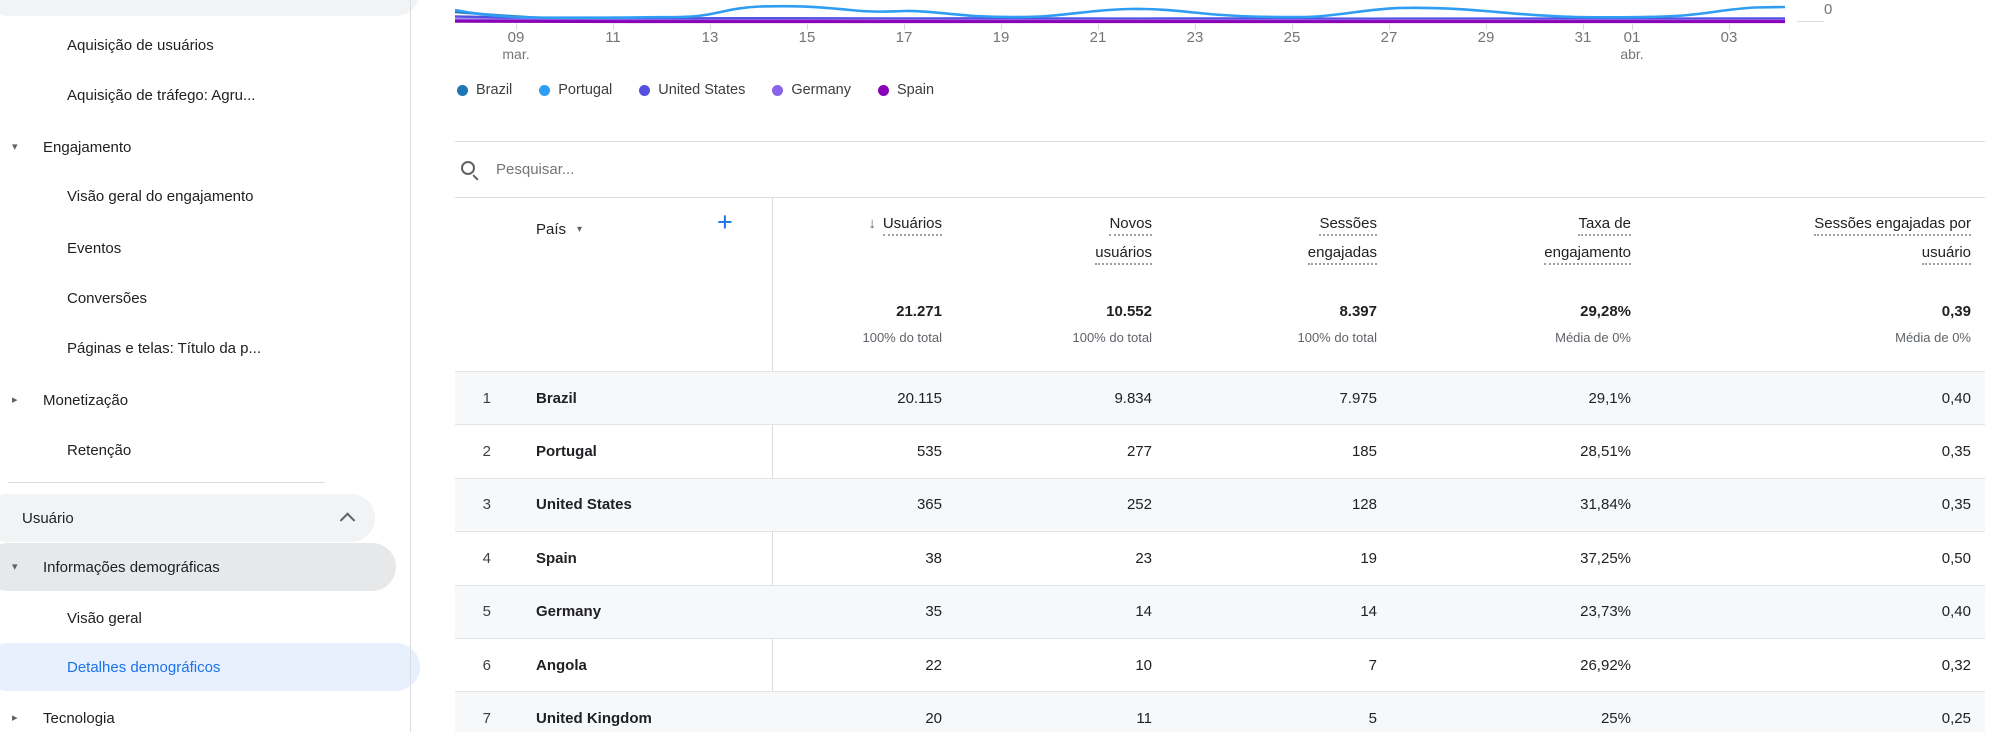  I want to click on sidebar-item-visao-geral-engajamento: Visão geral do engajamento, so click(210, 196).